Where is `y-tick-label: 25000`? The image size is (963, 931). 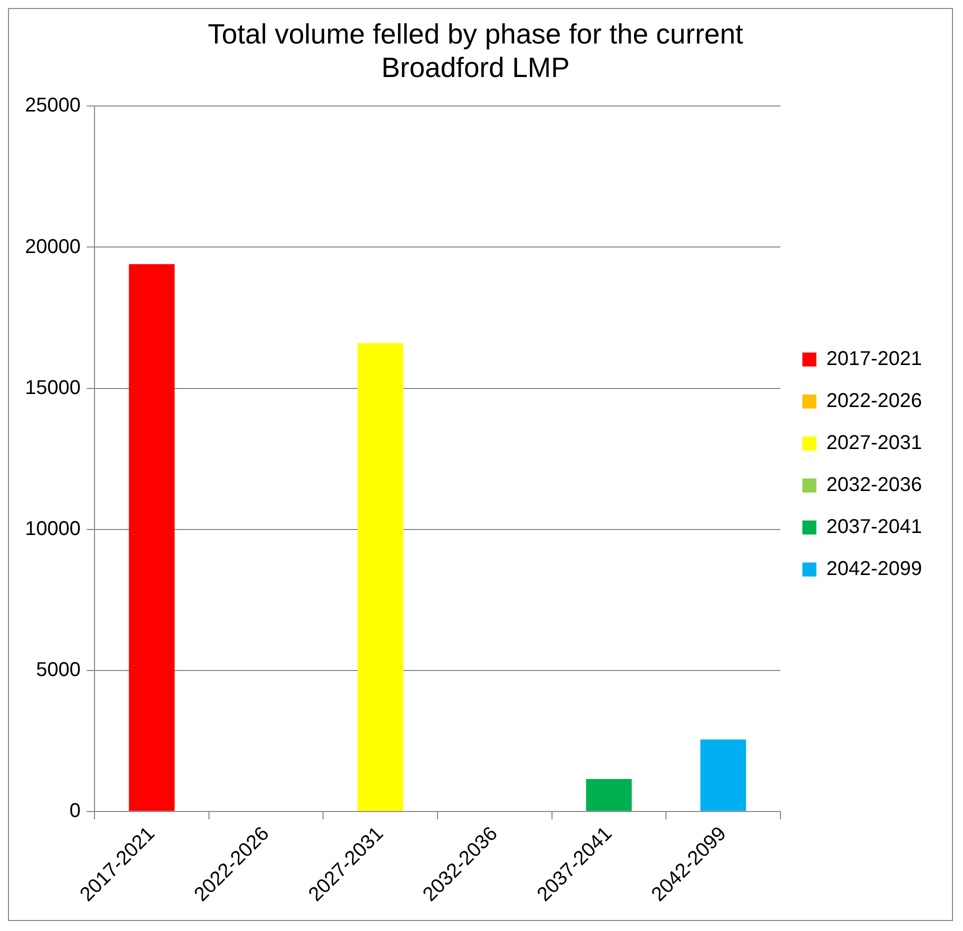
y-tick-label: 25000 is located at coordinates (52, 105).